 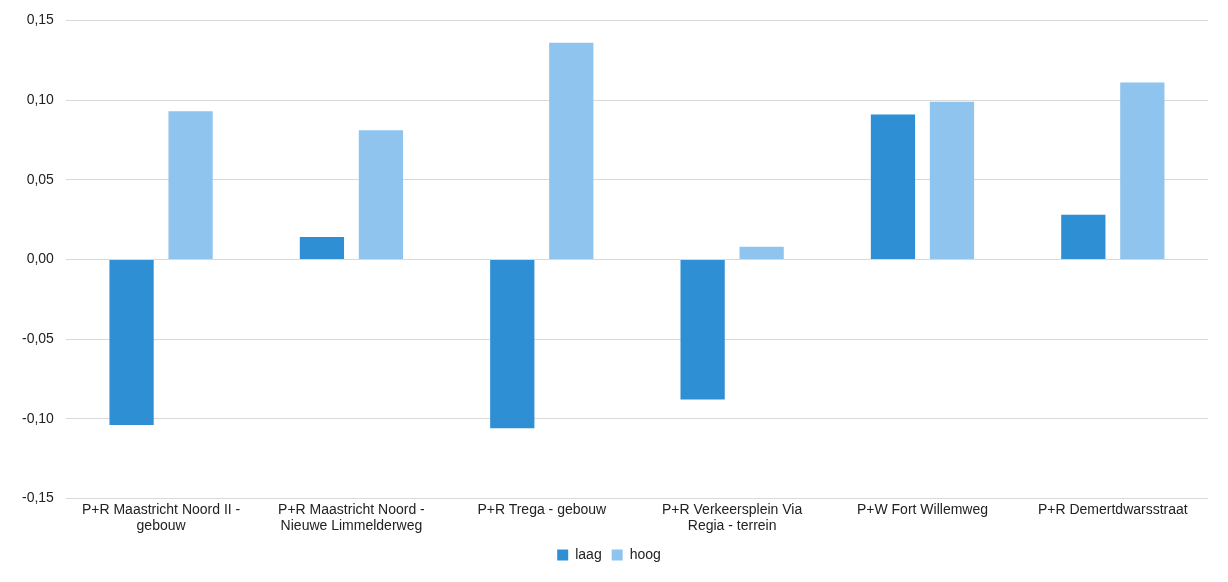 What do you see at coordinates (588, 553) in the screenshot?
I see `legend-label: laag` at bounding box center [588, 553].